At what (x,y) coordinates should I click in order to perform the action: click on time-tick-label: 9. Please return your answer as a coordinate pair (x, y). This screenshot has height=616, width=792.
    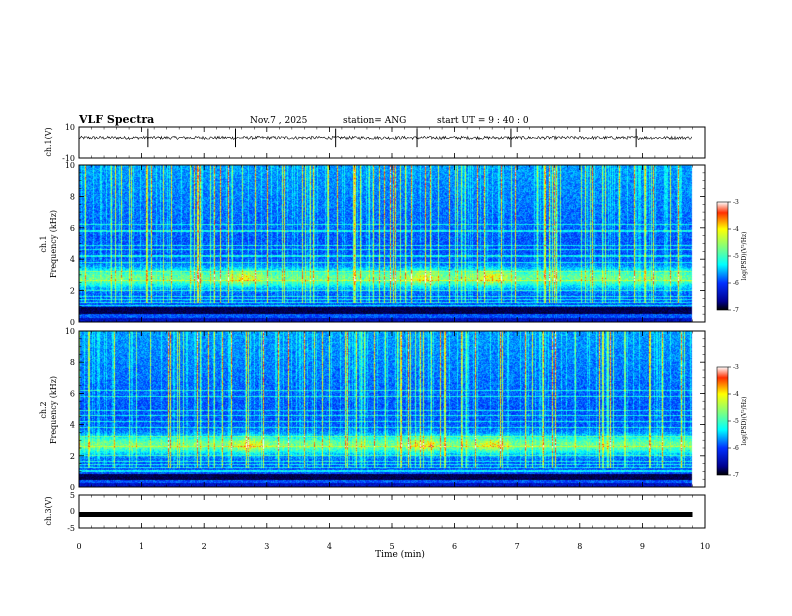
    Looking at the image, I should click on (642, 546).